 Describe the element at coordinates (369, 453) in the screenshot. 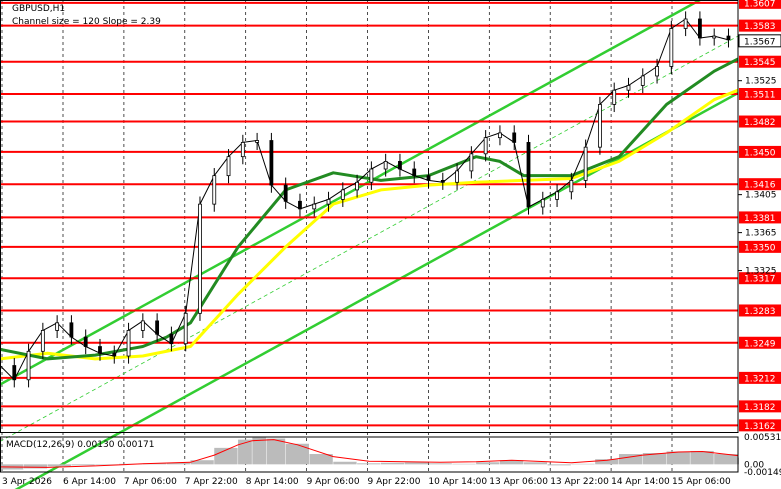

I see `macd-panel` at that location.